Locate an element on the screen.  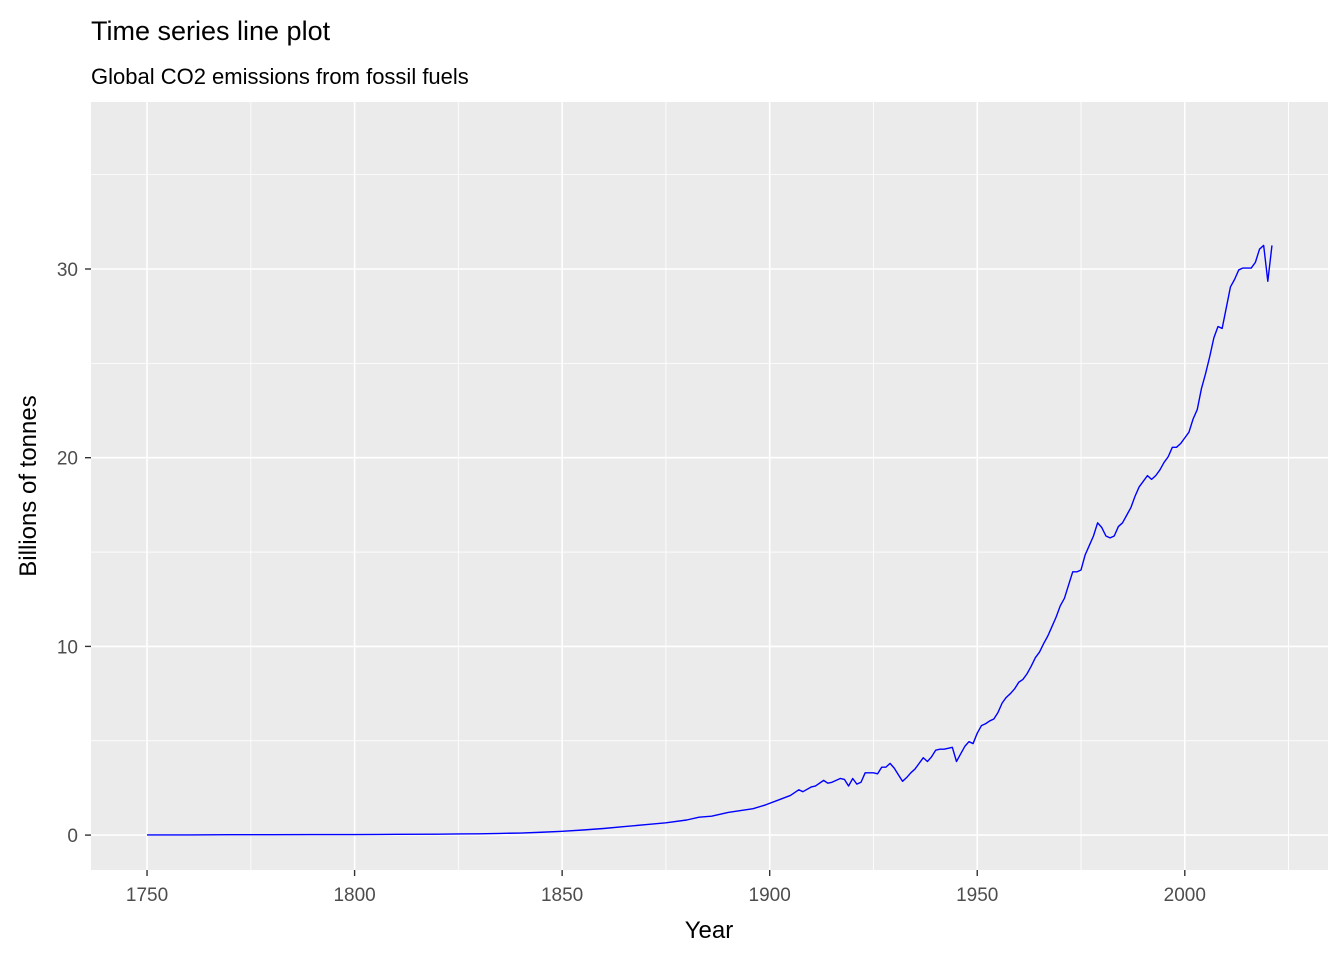
x-tick-label: 1950 is located at coordinates (977, 895).